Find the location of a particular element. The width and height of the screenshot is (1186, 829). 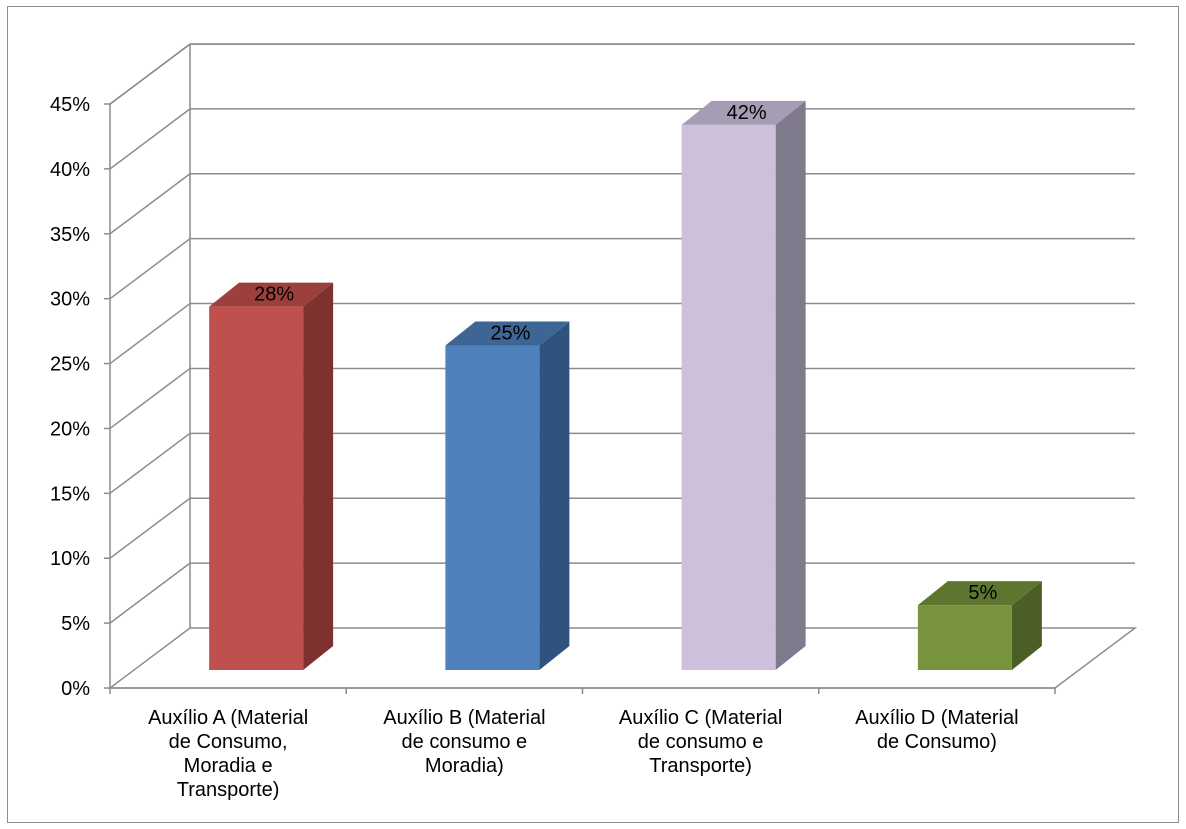

y-tick-label: 20% is located at coordinates (70, 429).